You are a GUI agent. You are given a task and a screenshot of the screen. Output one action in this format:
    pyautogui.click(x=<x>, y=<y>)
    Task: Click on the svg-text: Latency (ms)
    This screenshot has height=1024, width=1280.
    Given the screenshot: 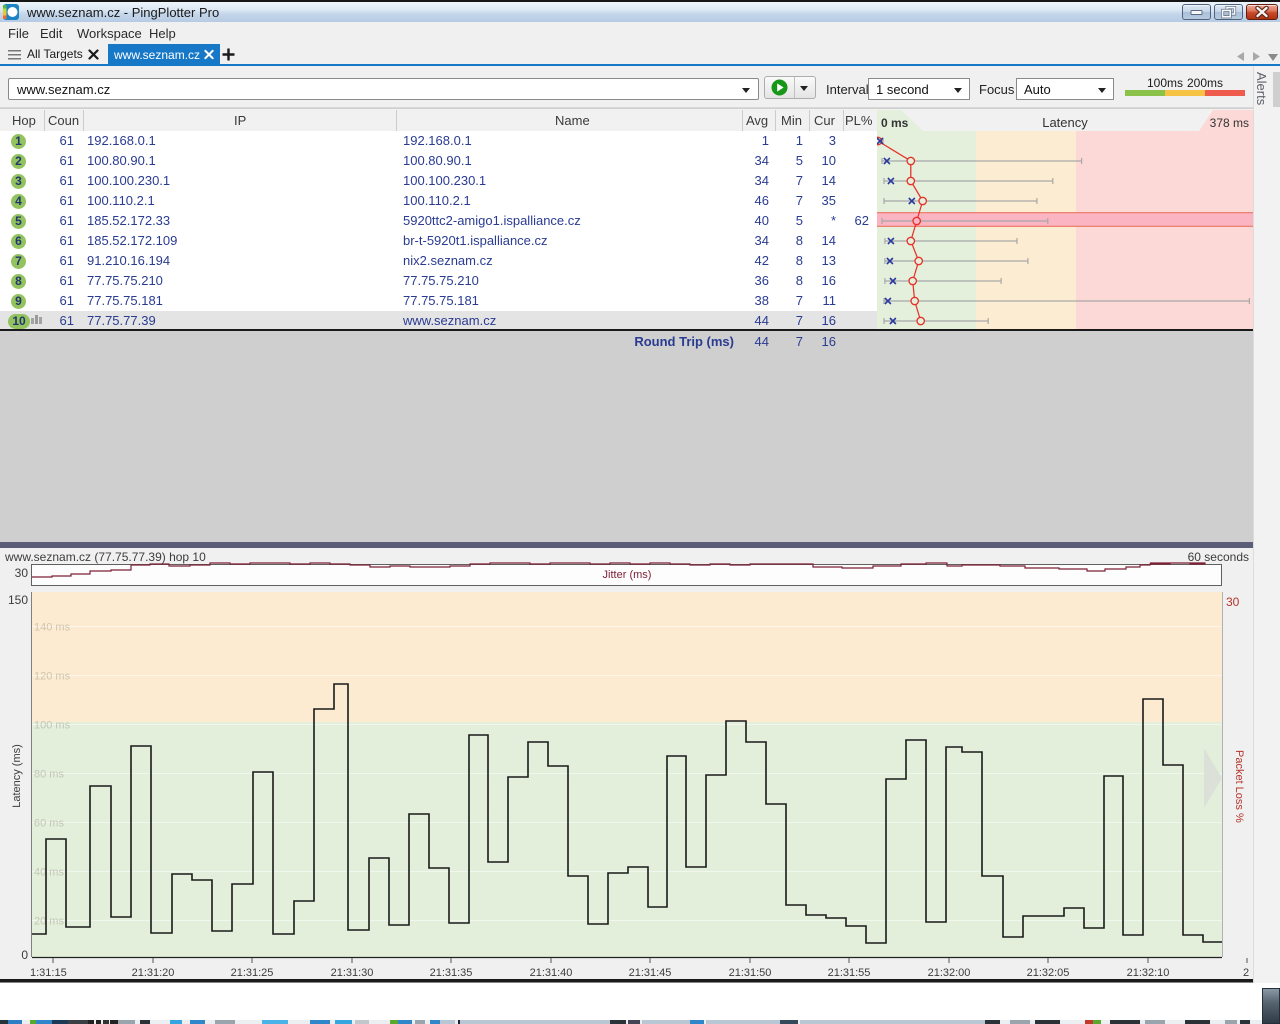 What is the action you would take?
    pyautogui.click(x=17, y=776)
    